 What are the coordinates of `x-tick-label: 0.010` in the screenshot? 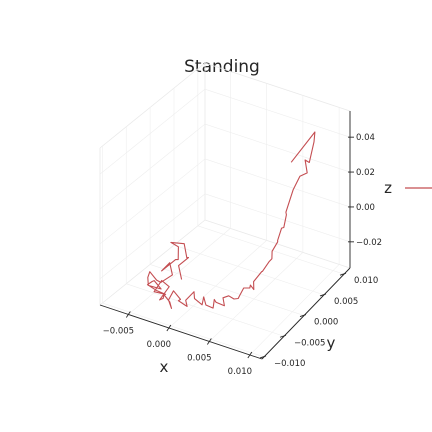 It's located at (240, 372).